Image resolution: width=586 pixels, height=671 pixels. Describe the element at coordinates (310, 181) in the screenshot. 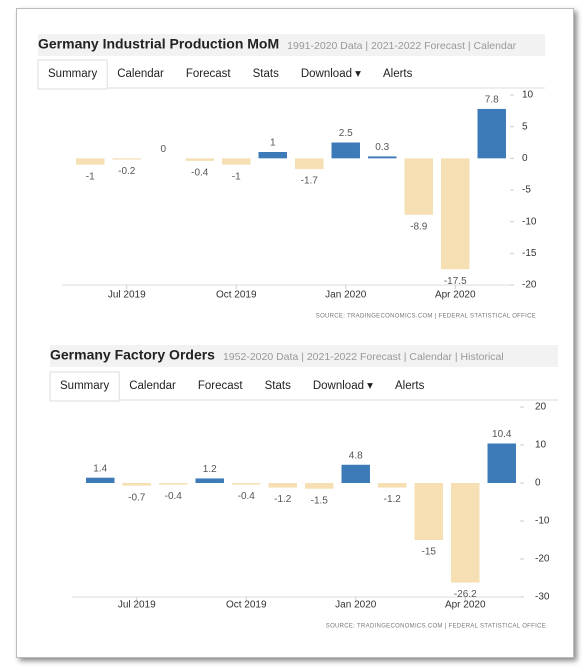

I see `data-label: -1.7` at that location.